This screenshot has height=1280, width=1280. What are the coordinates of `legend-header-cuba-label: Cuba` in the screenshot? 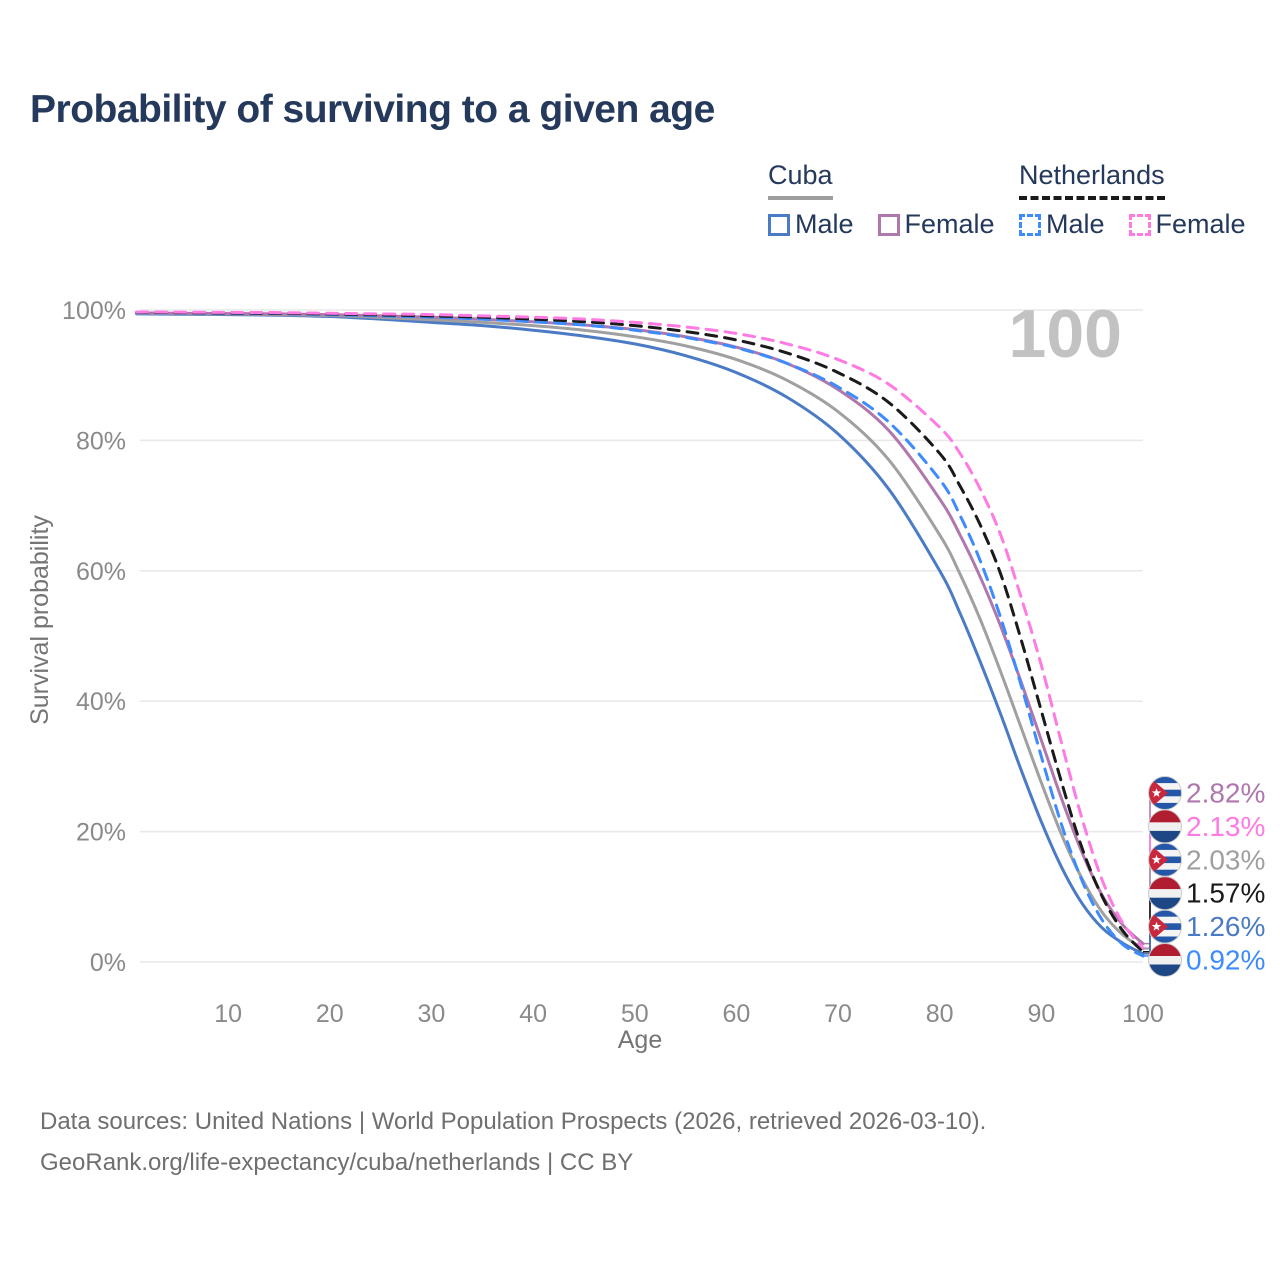 It's located at (800, 180).